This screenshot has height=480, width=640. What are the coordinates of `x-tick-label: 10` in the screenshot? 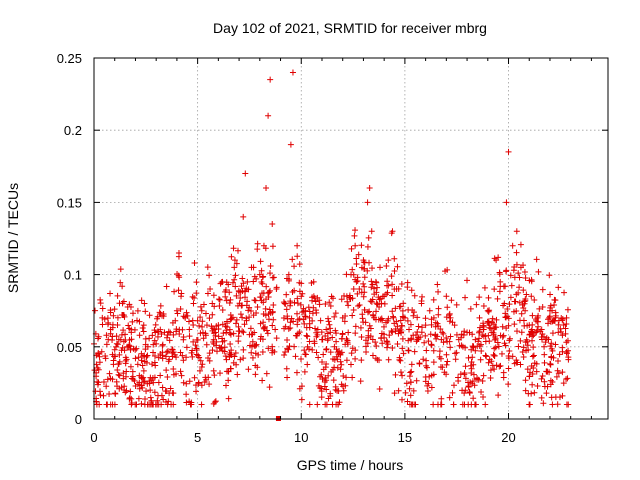 It's located at (301, 437).